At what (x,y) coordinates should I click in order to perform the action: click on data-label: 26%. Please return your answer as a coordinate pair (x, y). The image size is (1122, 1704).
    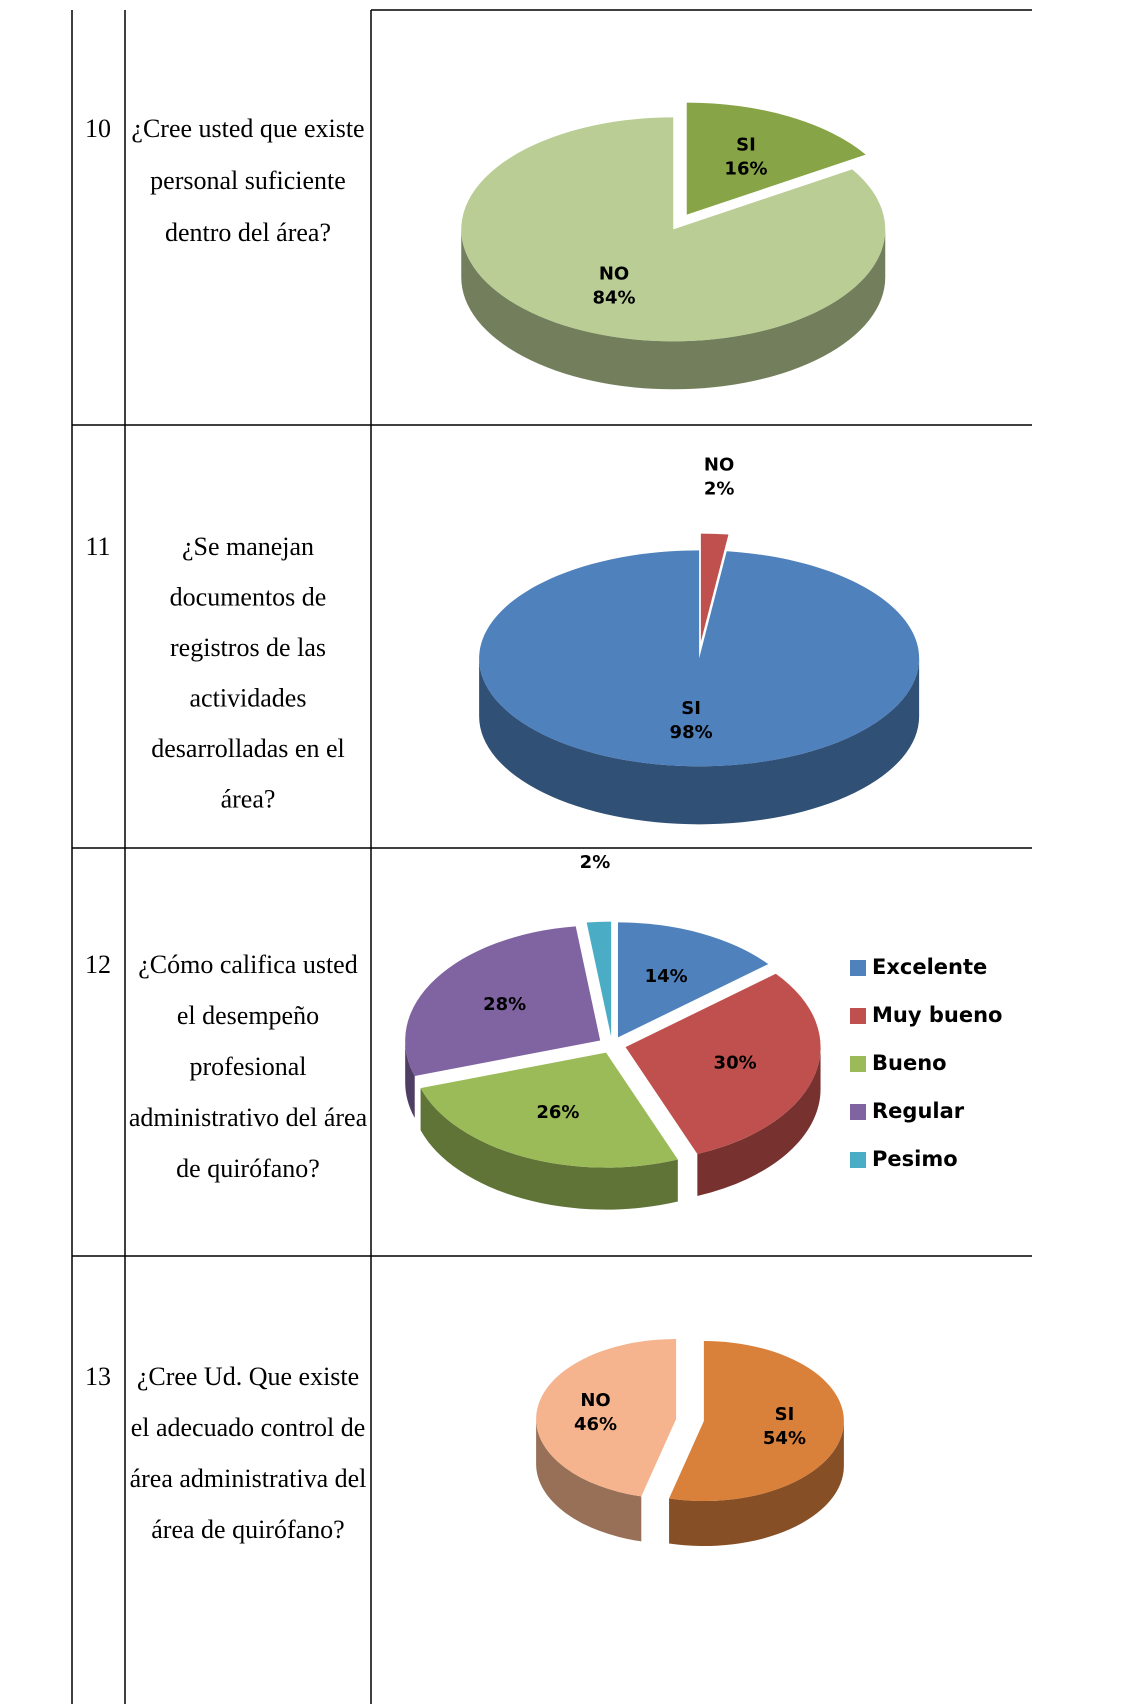
    Looking at the image, I should click on (557, 1112).